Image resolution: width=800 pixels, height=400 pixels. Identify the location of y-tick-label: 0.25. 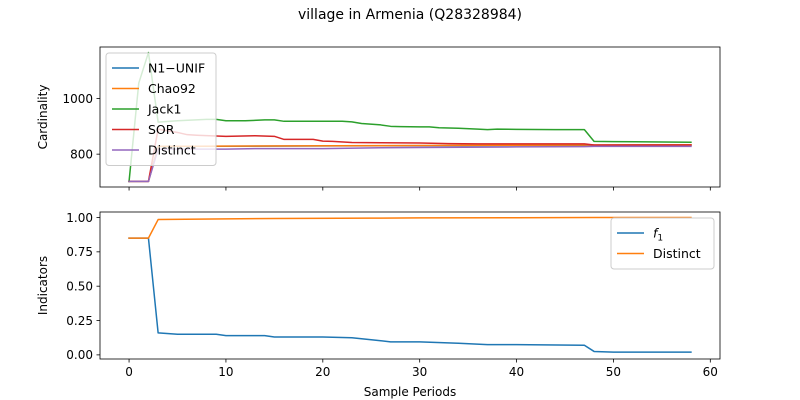
(79, 321).